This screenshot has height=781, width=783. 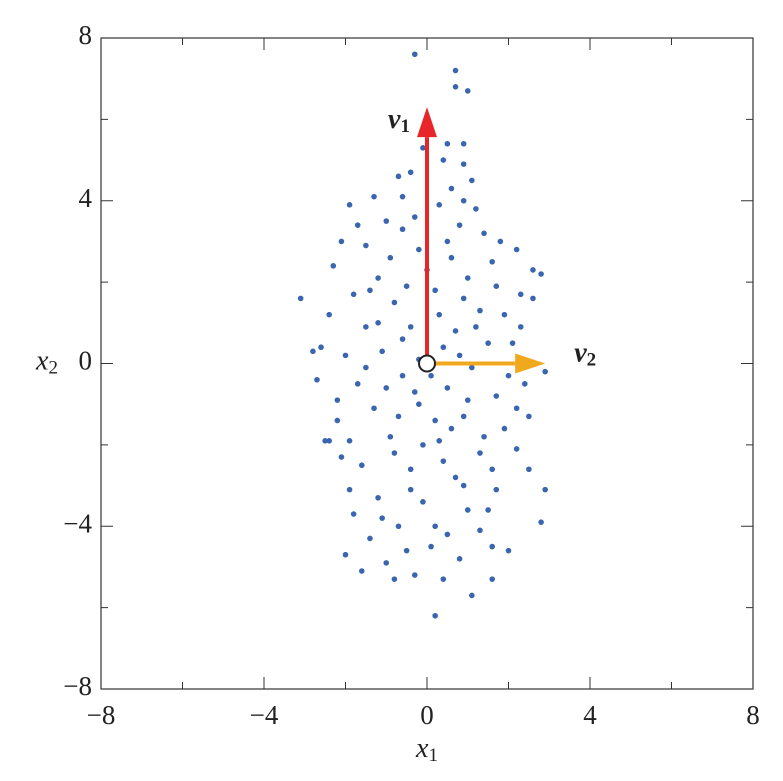 I want to click on y-tick-label: 4, so click(x=86, y=198).